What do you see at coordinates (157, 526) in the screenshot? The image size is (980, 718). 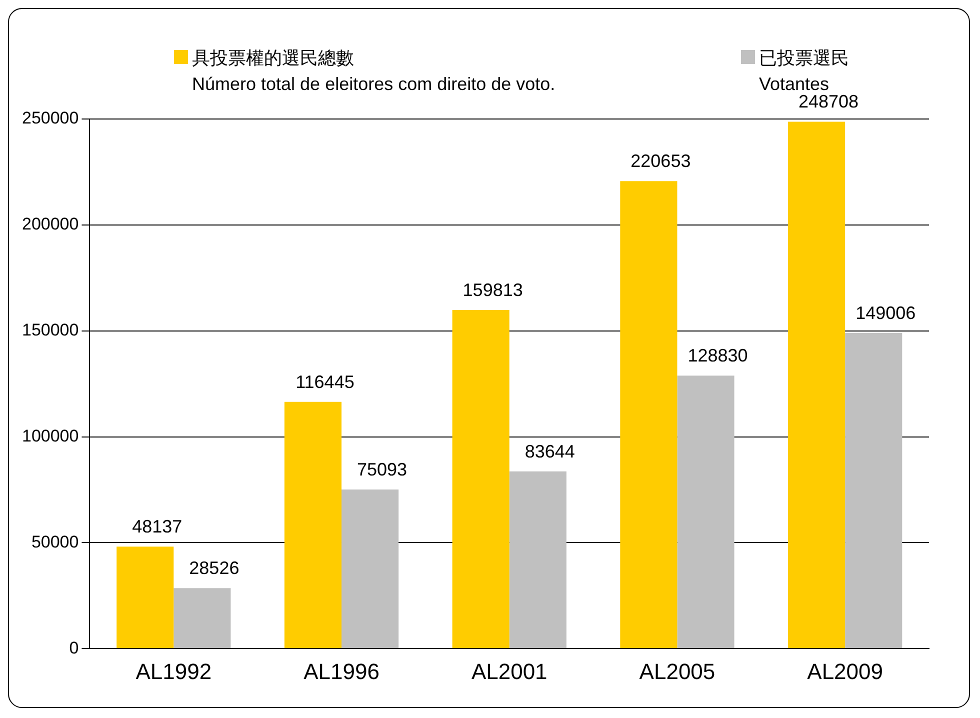 I see `data-label: 48137` at bounding box center [157, 526].